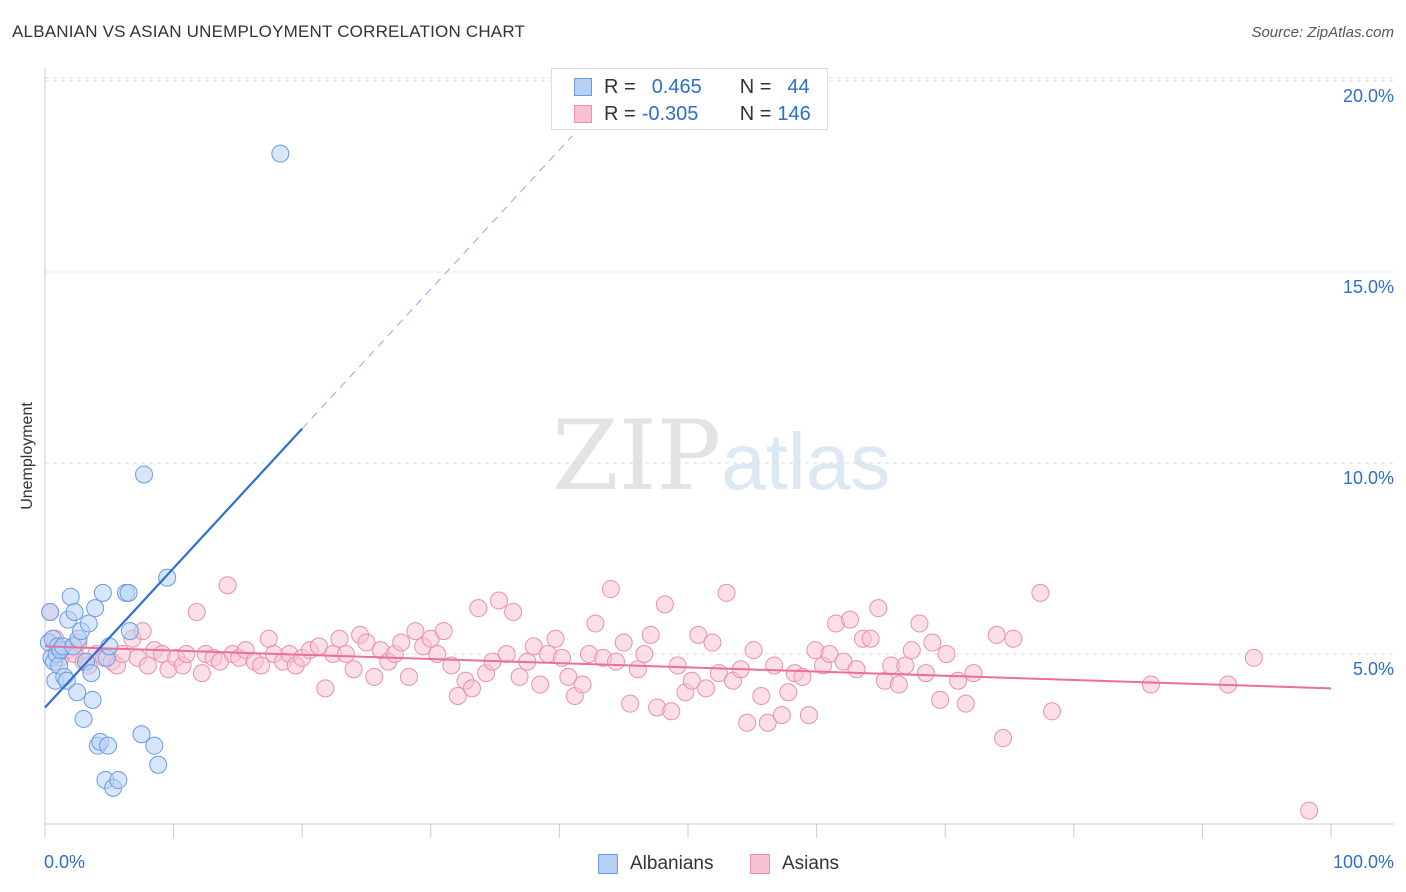 The height and width of the screenshot is (892, 1406). What do you see at coordinates (688, 667) in the screenshot?
I see `asian-trendline` at bounding box center [688, 667].